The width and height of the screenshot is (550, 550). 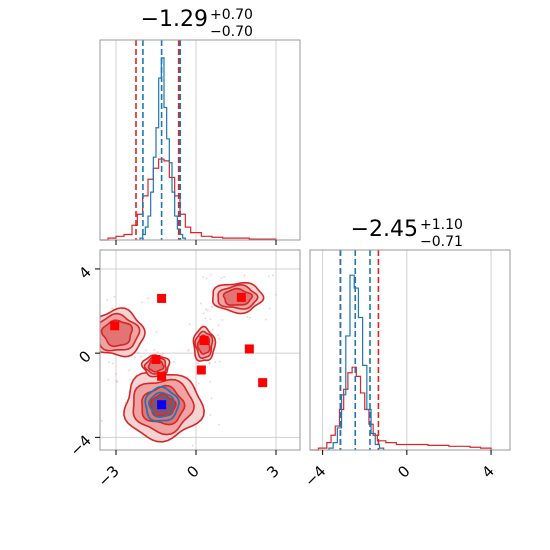 I want to click on marginal2-title-minus: −0.71, so click(x=441, y=242).